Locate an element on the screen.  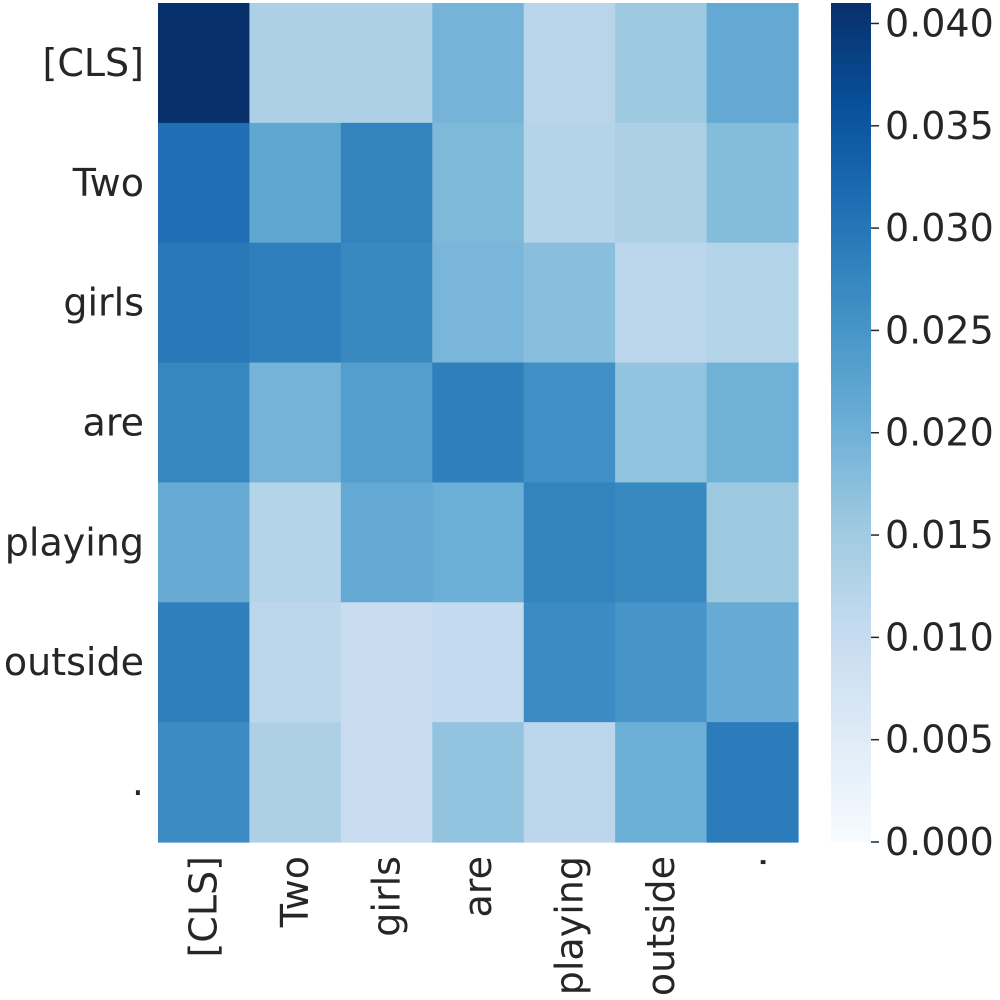
x-tick-label: girls is located at coordinates (387, 896).